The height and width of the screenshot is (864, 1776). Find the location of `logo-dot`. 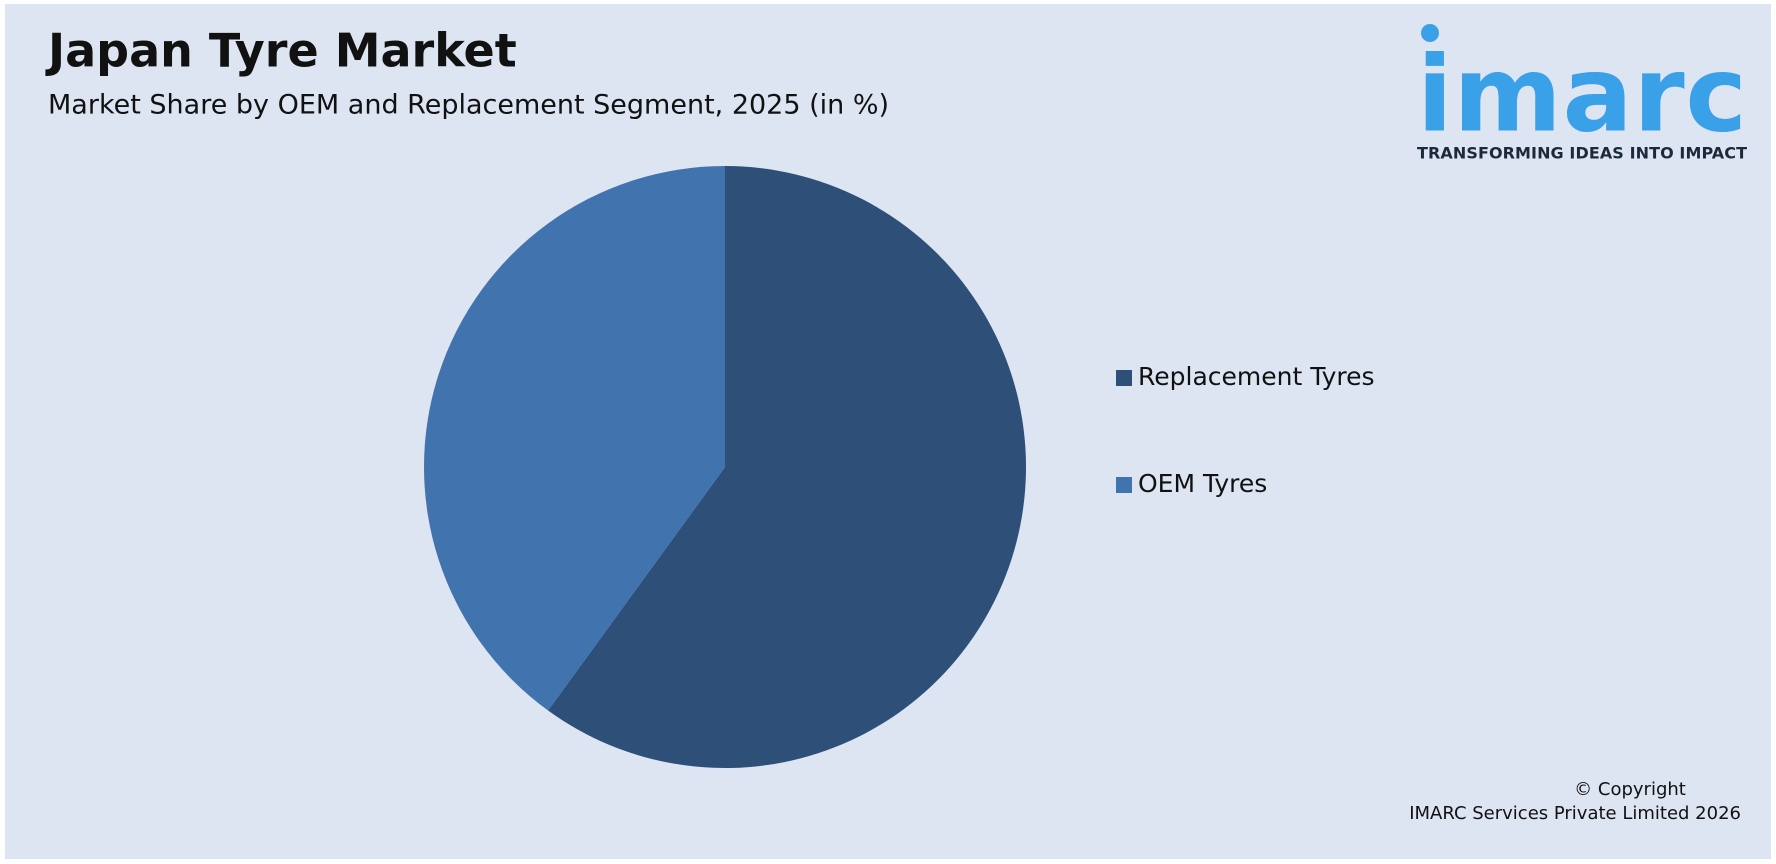

logo-dot is located at coordinates (1430, 33).